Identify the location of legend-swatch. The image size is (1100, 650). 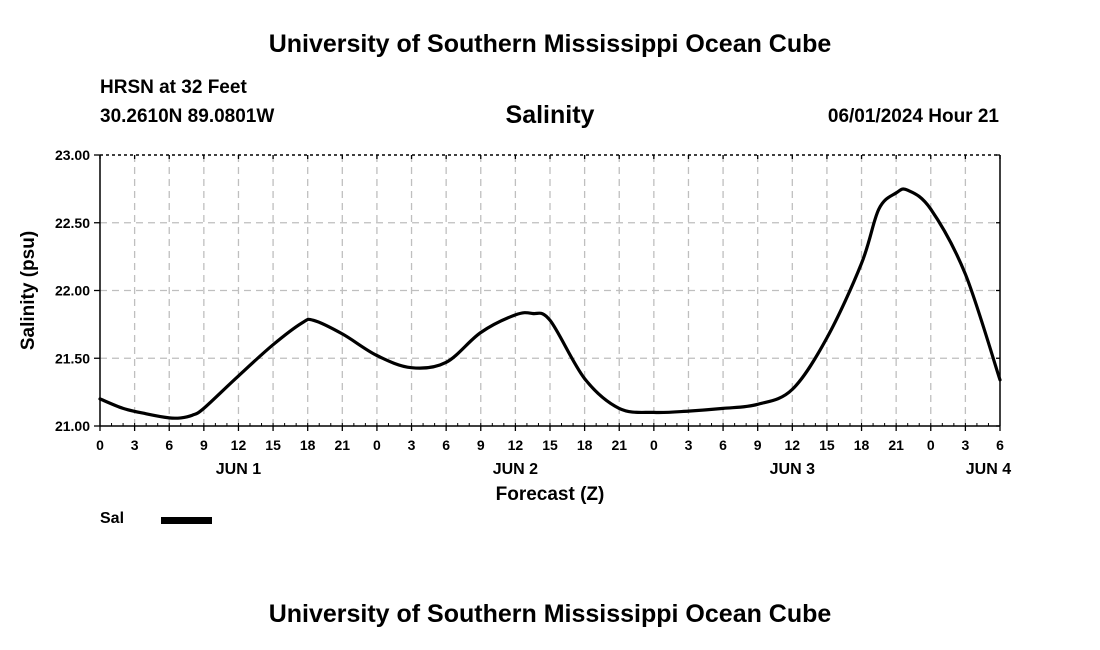
(186, 520).